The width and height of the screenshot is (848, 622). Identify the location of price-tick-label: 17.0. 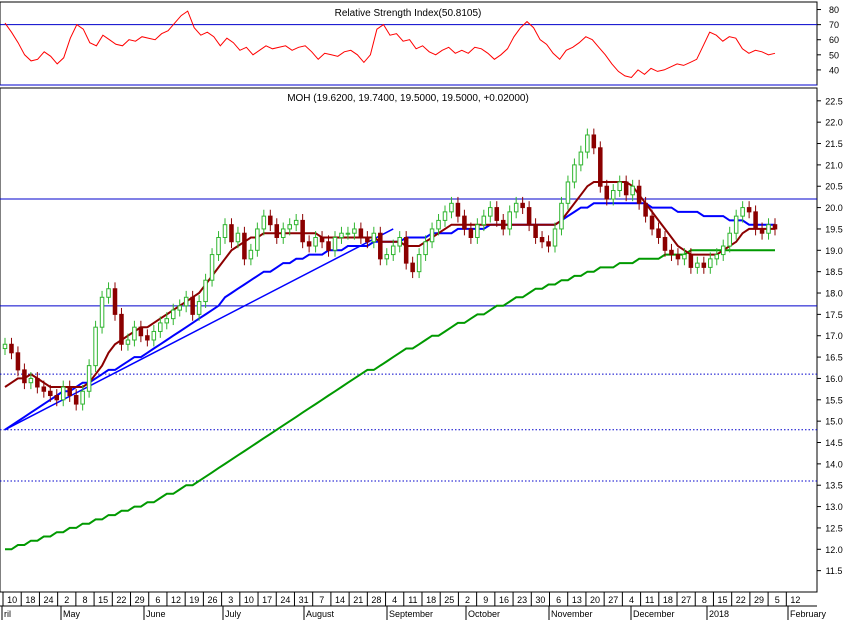
(834, 336).